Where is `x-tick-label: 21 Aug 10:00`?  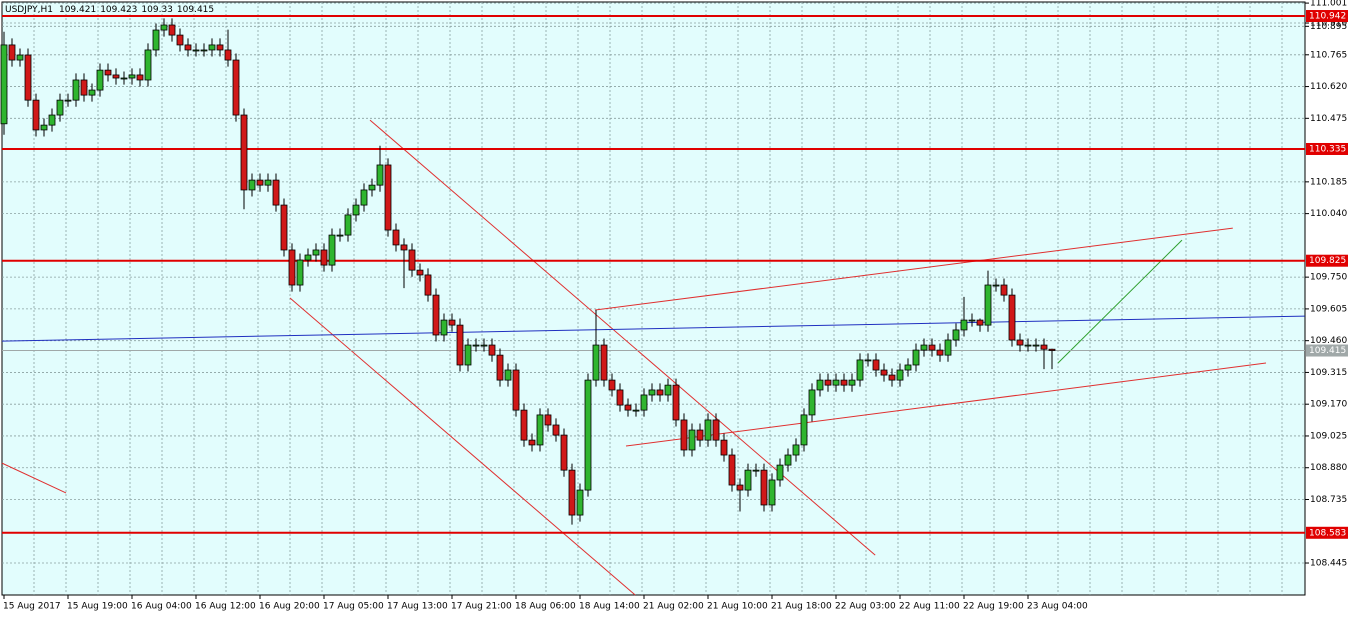
x-tick-label: 21 Aug 10:00 is located at coordinates (737, 607).